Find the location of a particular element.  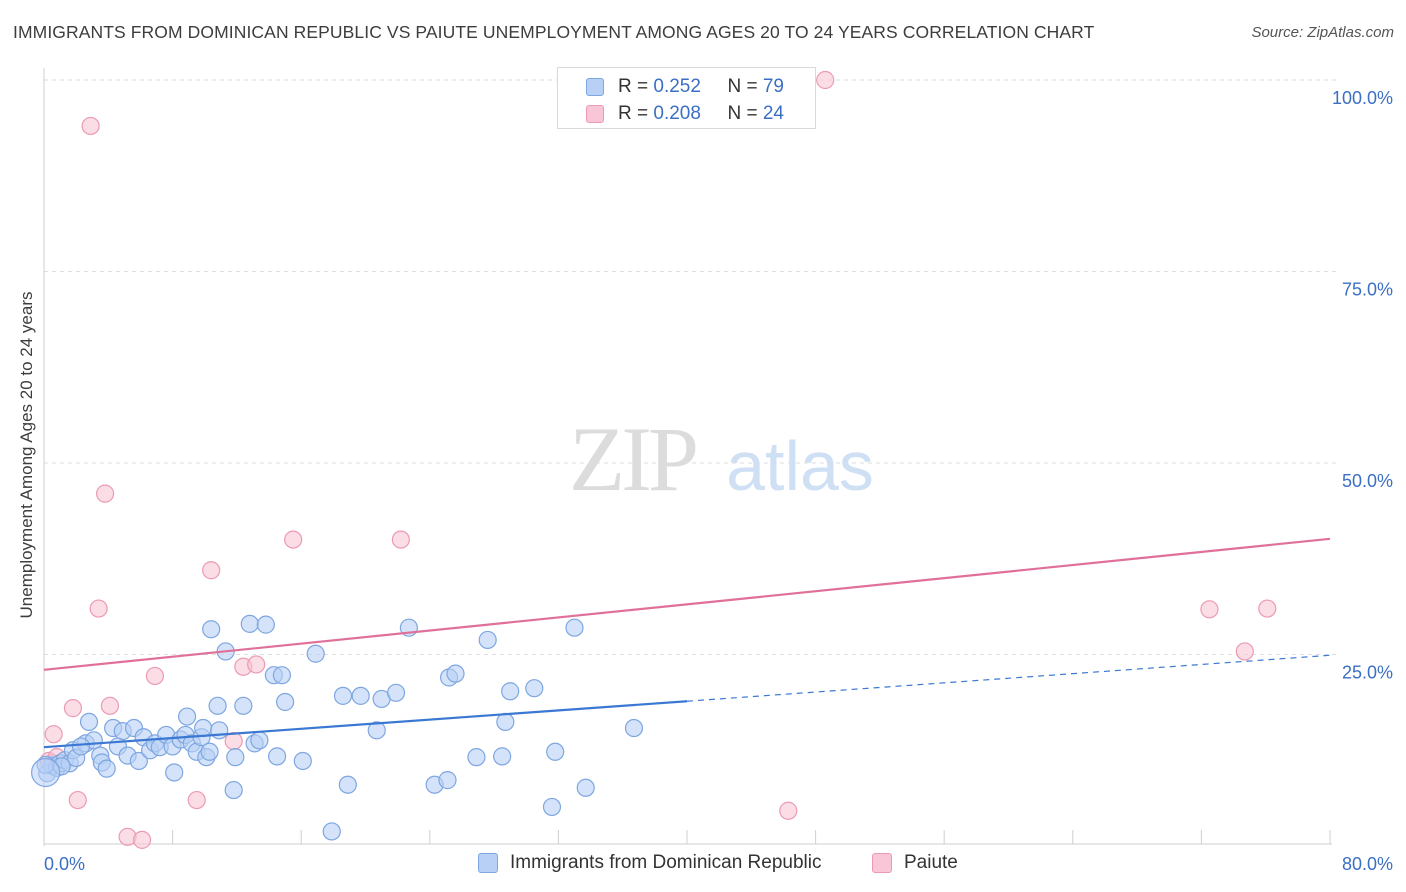

legend-swatch-dominican is located at coordinates (595, 87).